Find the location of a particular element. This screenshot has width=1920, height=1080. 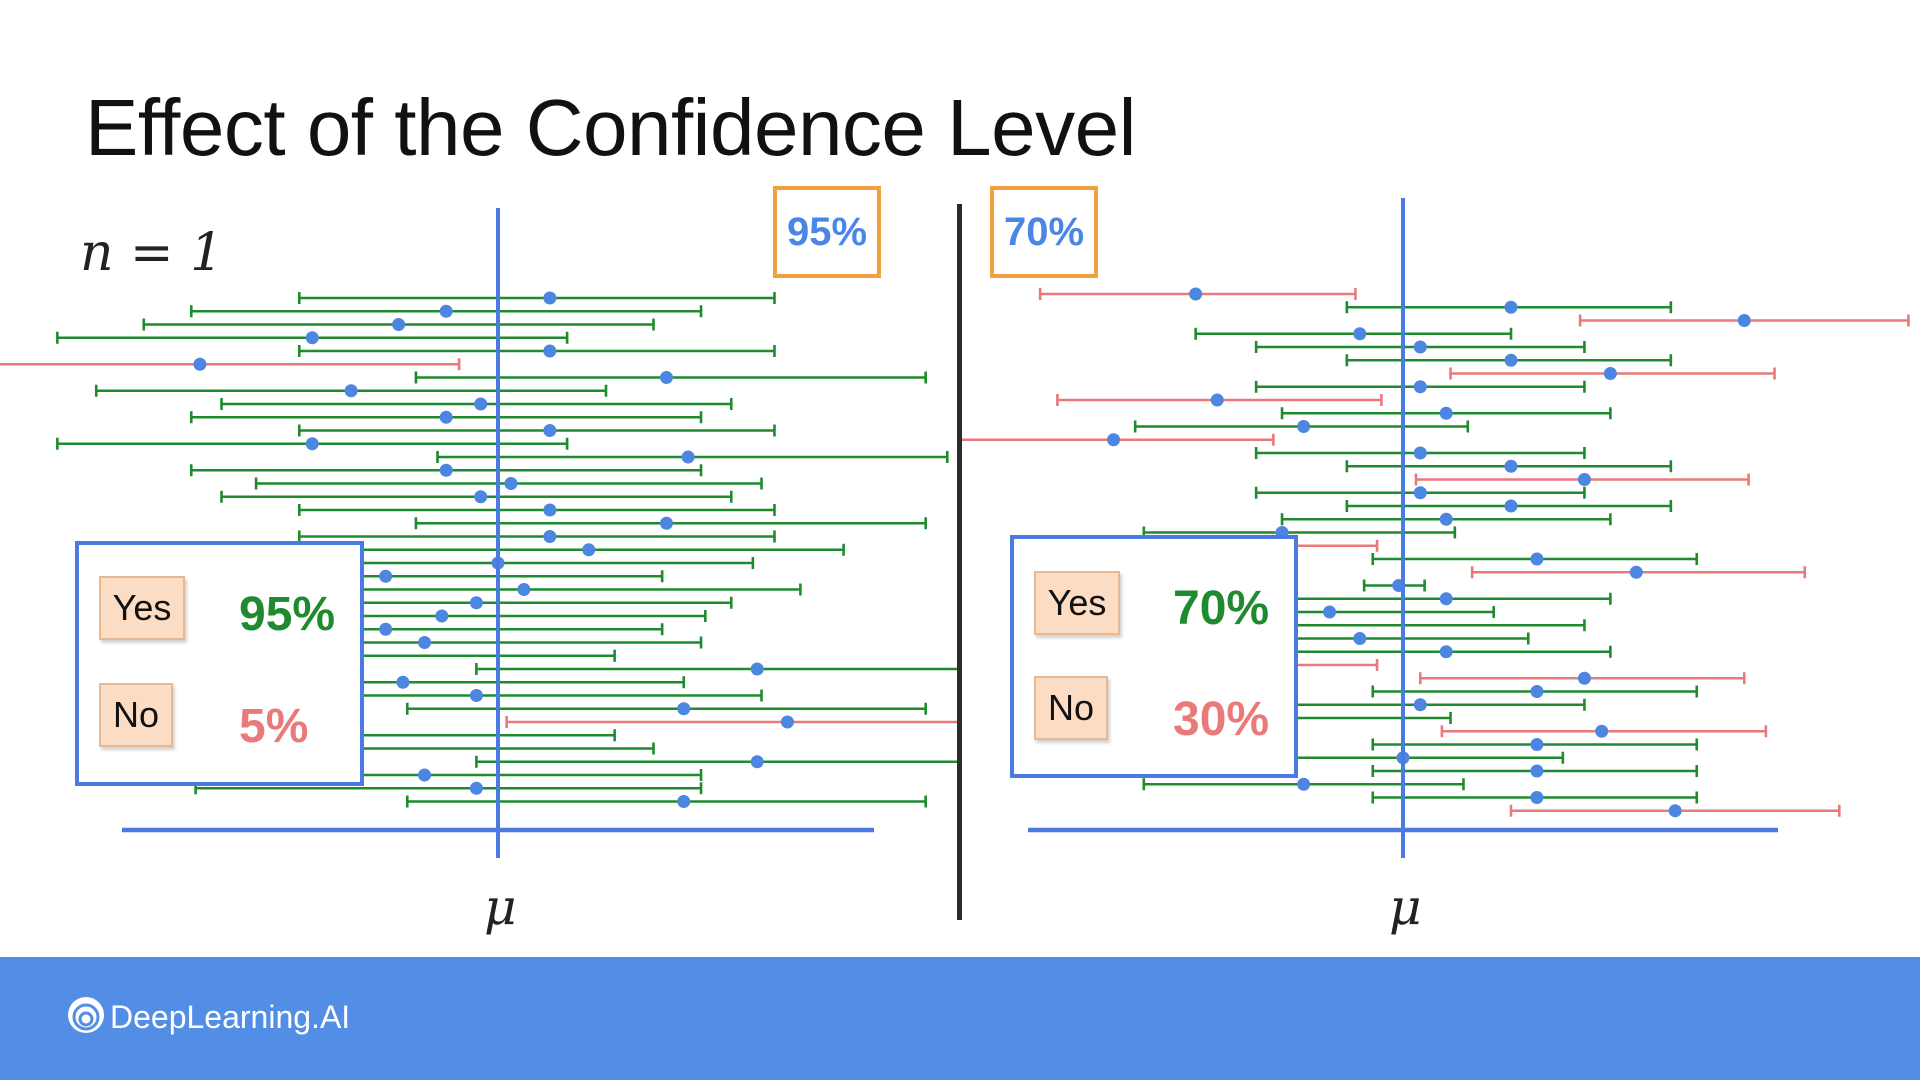

brand-name: DeepLearning.AI is located at coordinates (230, 1017).